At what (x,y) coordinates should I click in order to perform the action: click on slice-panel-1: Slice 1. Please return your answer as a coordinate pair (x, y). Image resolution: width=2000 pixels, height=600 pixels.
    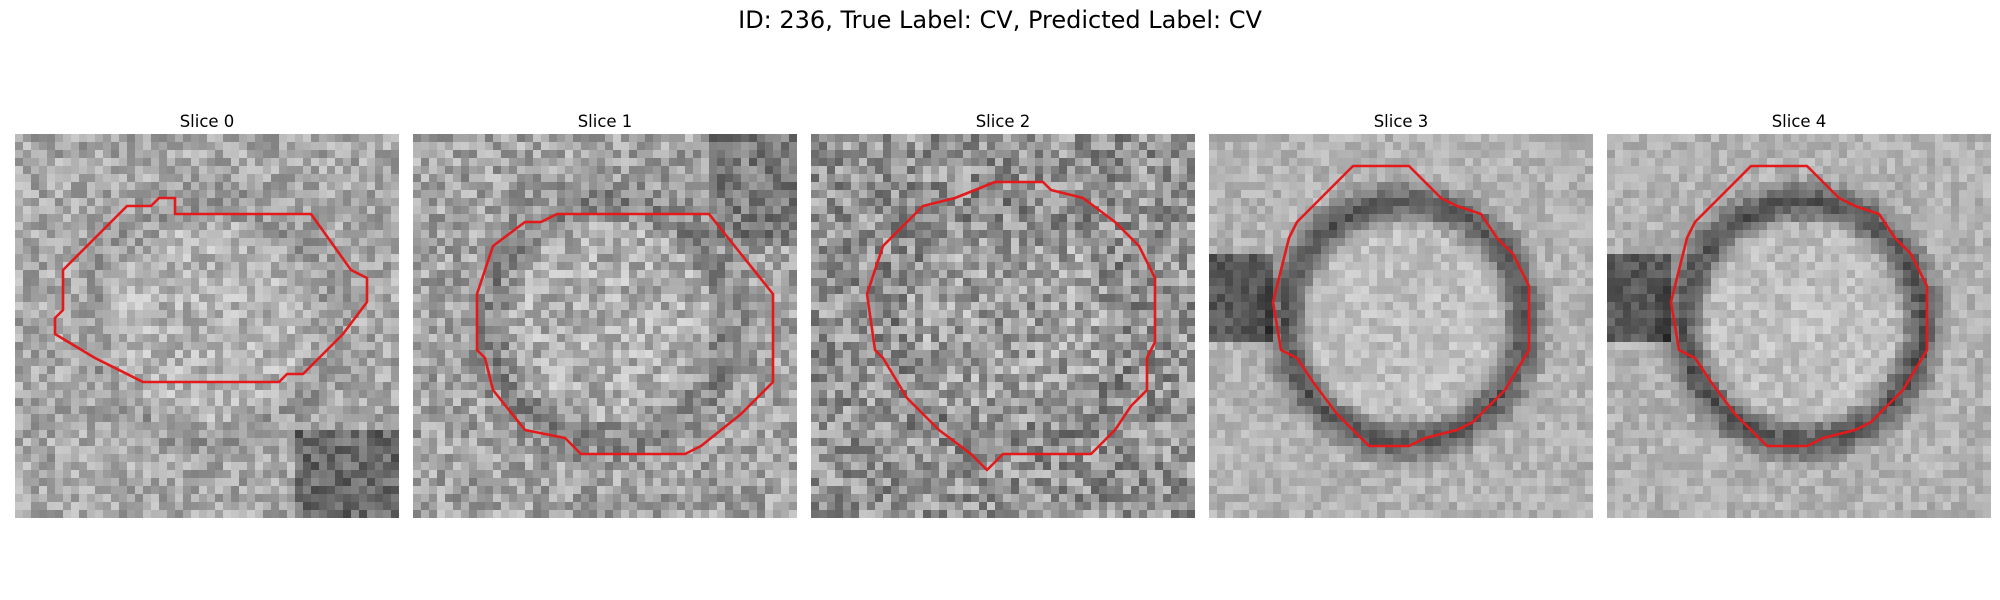
    Looking at the image, I should click on (605, 314).